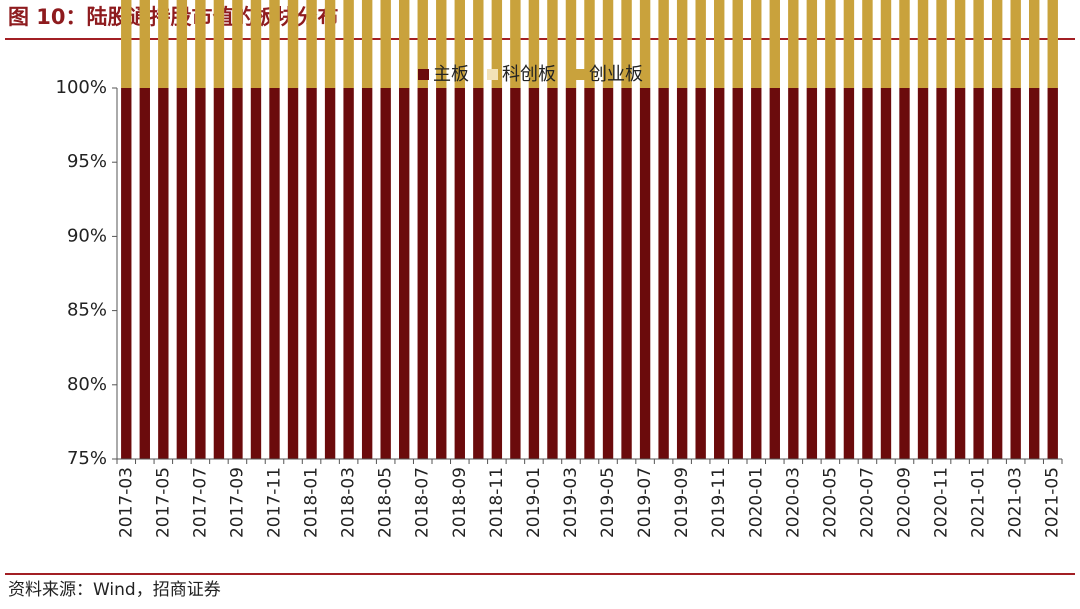  Describe the element at coordinates (87, 235) in the screenshot. I see `y-tick-label: 90%` at that location.